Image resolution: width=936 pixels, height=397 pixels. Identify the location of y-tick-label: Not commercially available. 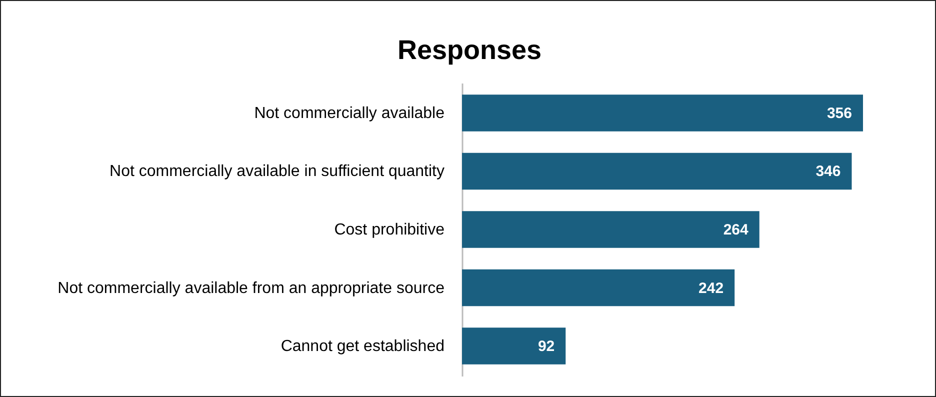
(349, 113).